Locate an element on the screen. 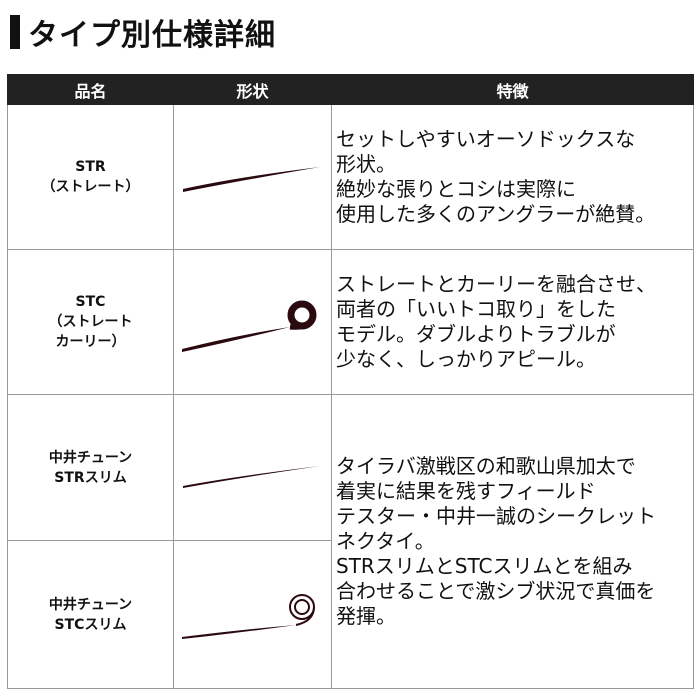 The width and height of the screenshot is (700, 700). name-line: STCスリム is located at coordinates (90, 624).